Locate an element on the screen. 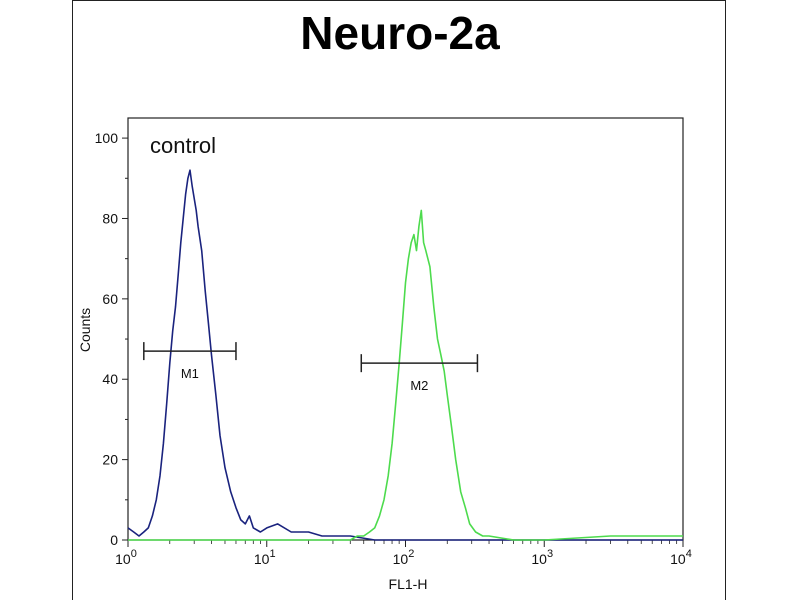 This screenshot has width=800, height=600. y-tick-label: 80 is located at coordinates (110, 218).